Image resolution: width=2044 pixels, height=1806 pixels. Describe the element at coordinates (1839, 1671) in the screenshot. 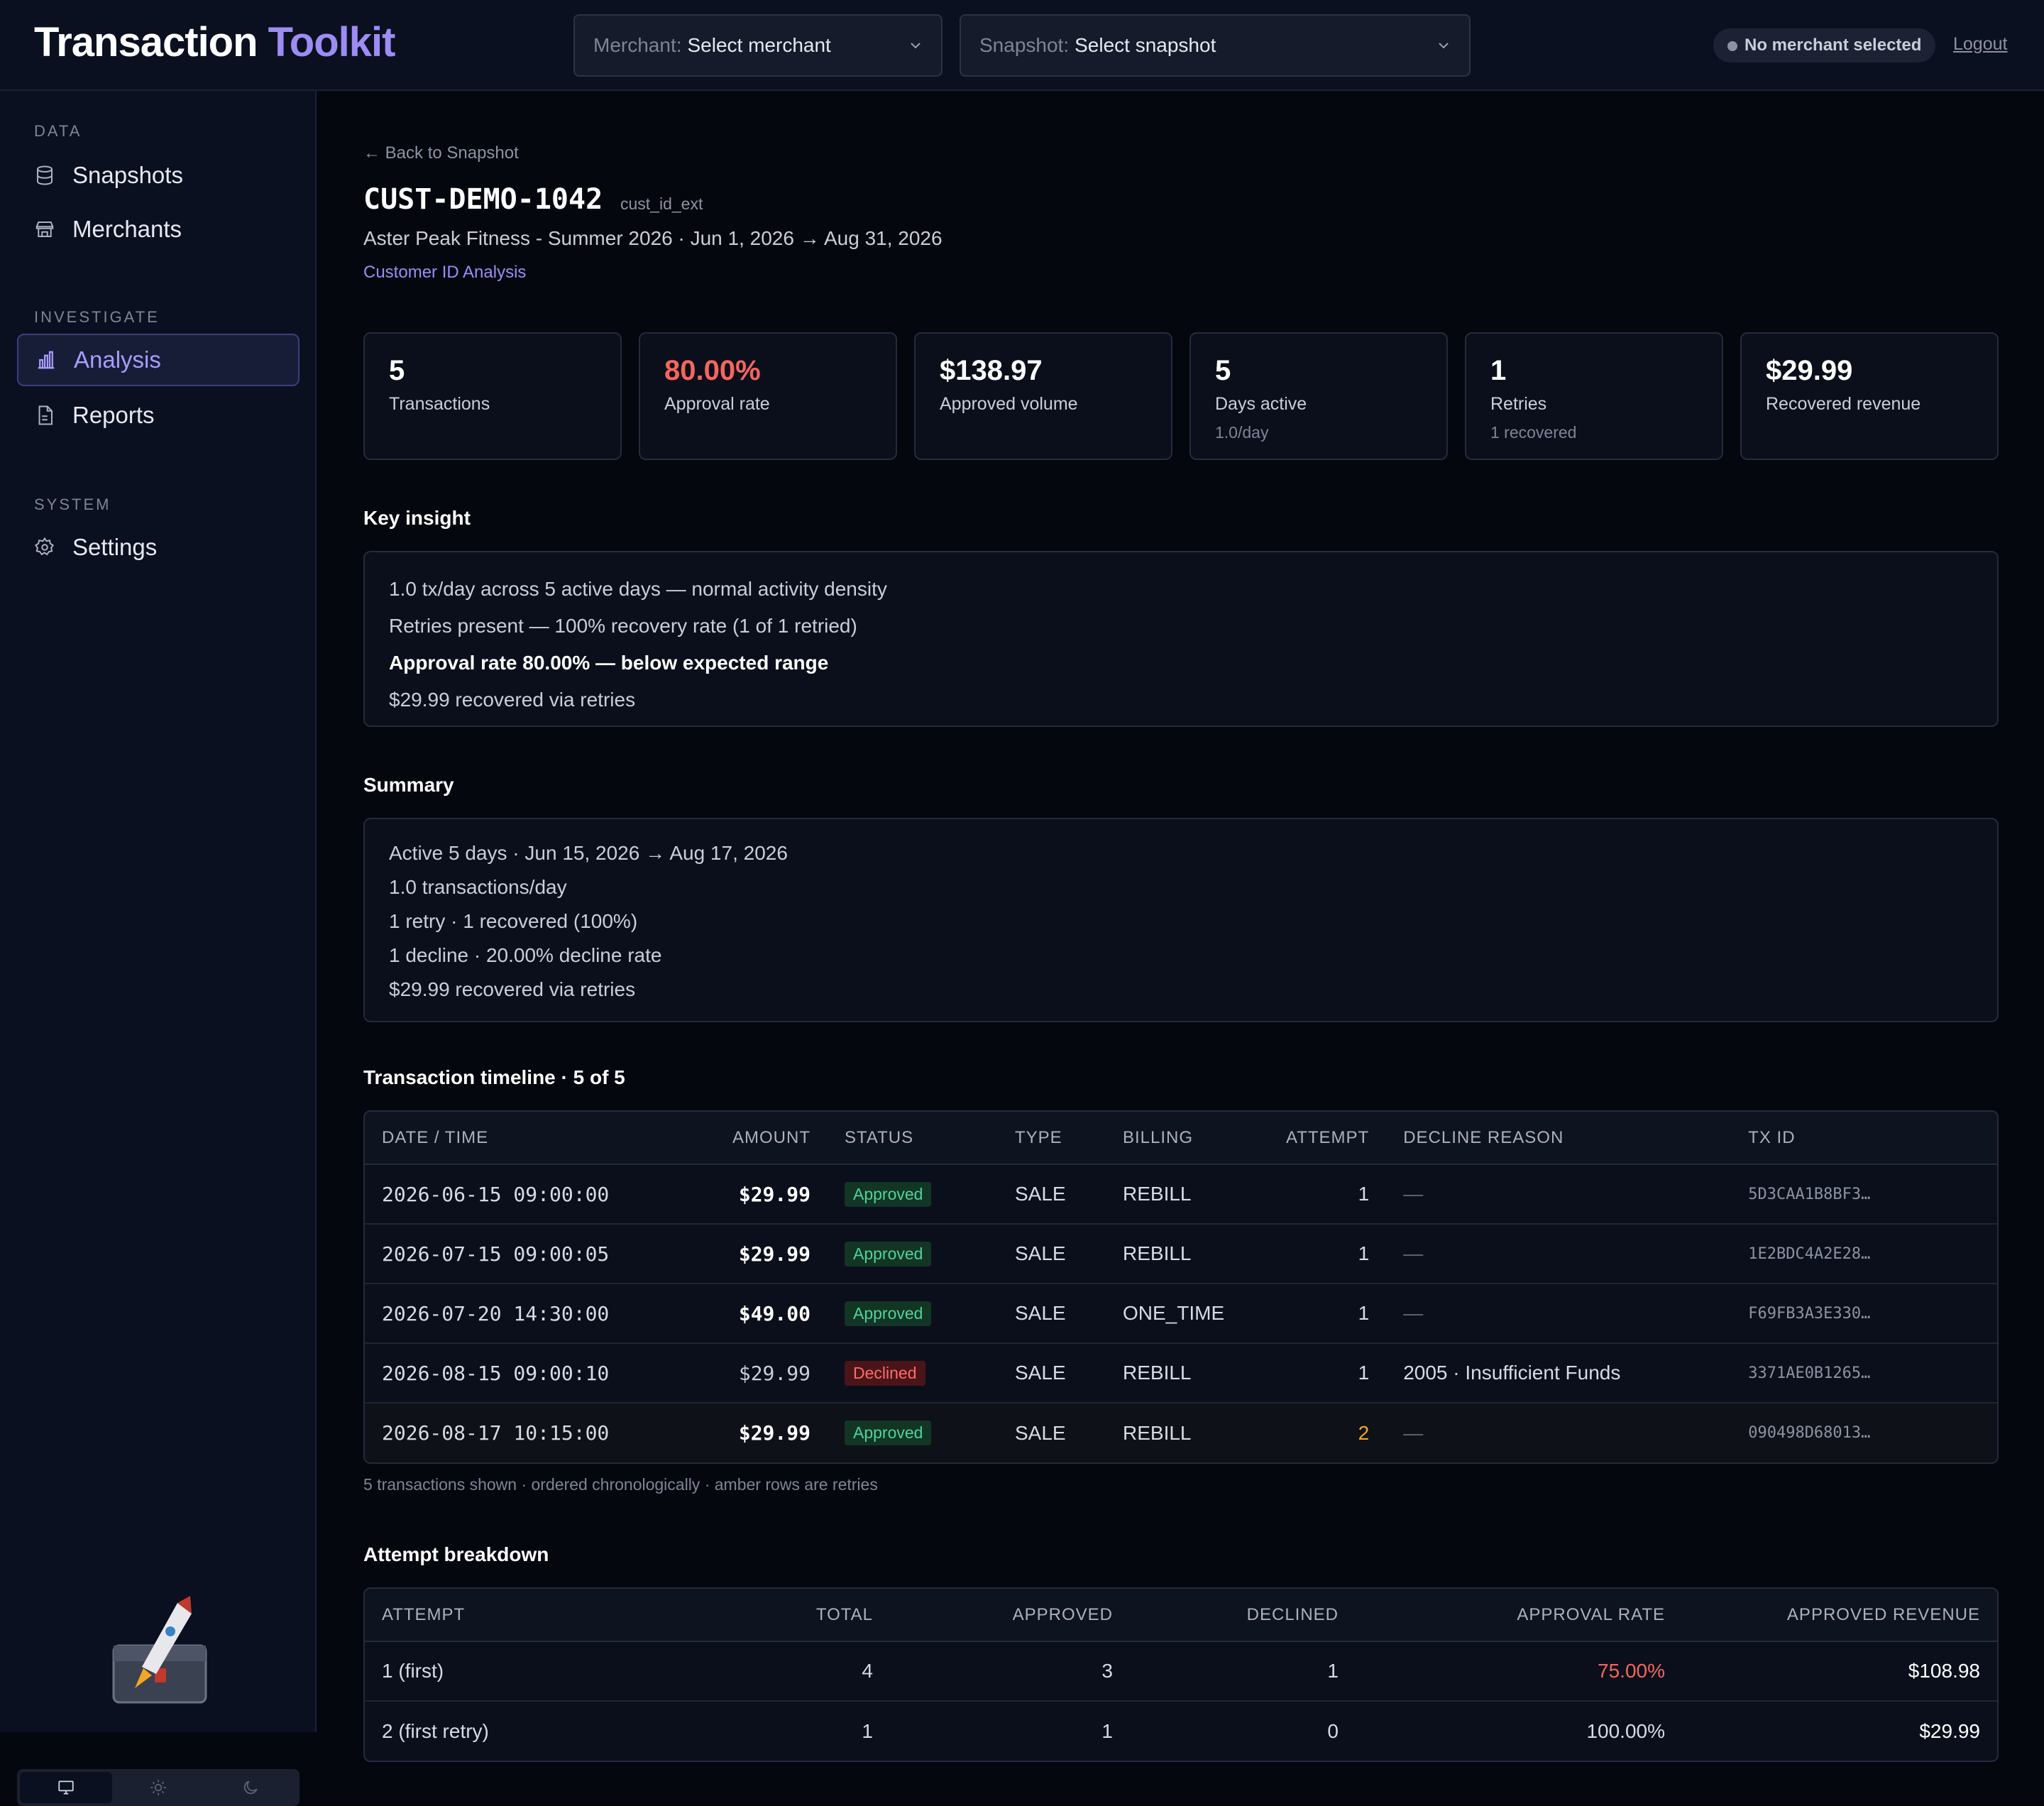

I see `attempt-approved-revenue: $108.98` at that location.